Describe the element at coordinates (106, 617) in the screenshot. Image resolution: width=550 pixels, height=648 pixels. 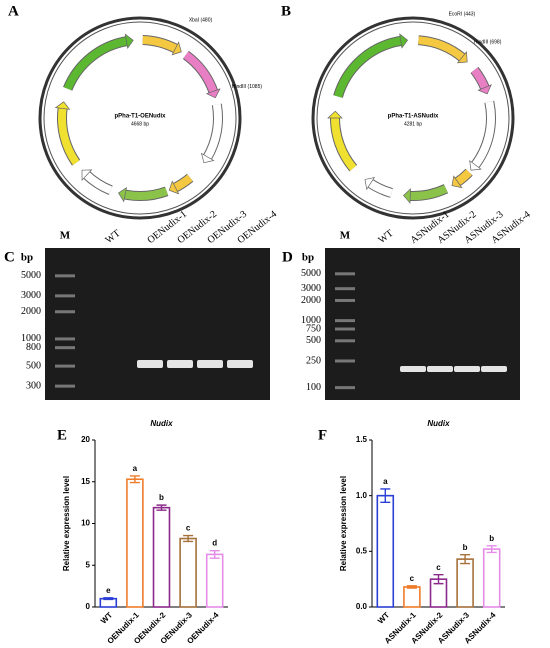
I see `x-tick-label: WT` at that location.